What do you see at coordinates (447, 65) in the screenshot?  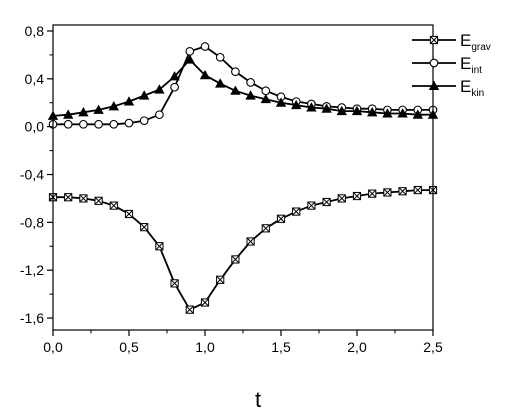 I see `legend-entry-int: Eint` at bounding box center [447, 65].